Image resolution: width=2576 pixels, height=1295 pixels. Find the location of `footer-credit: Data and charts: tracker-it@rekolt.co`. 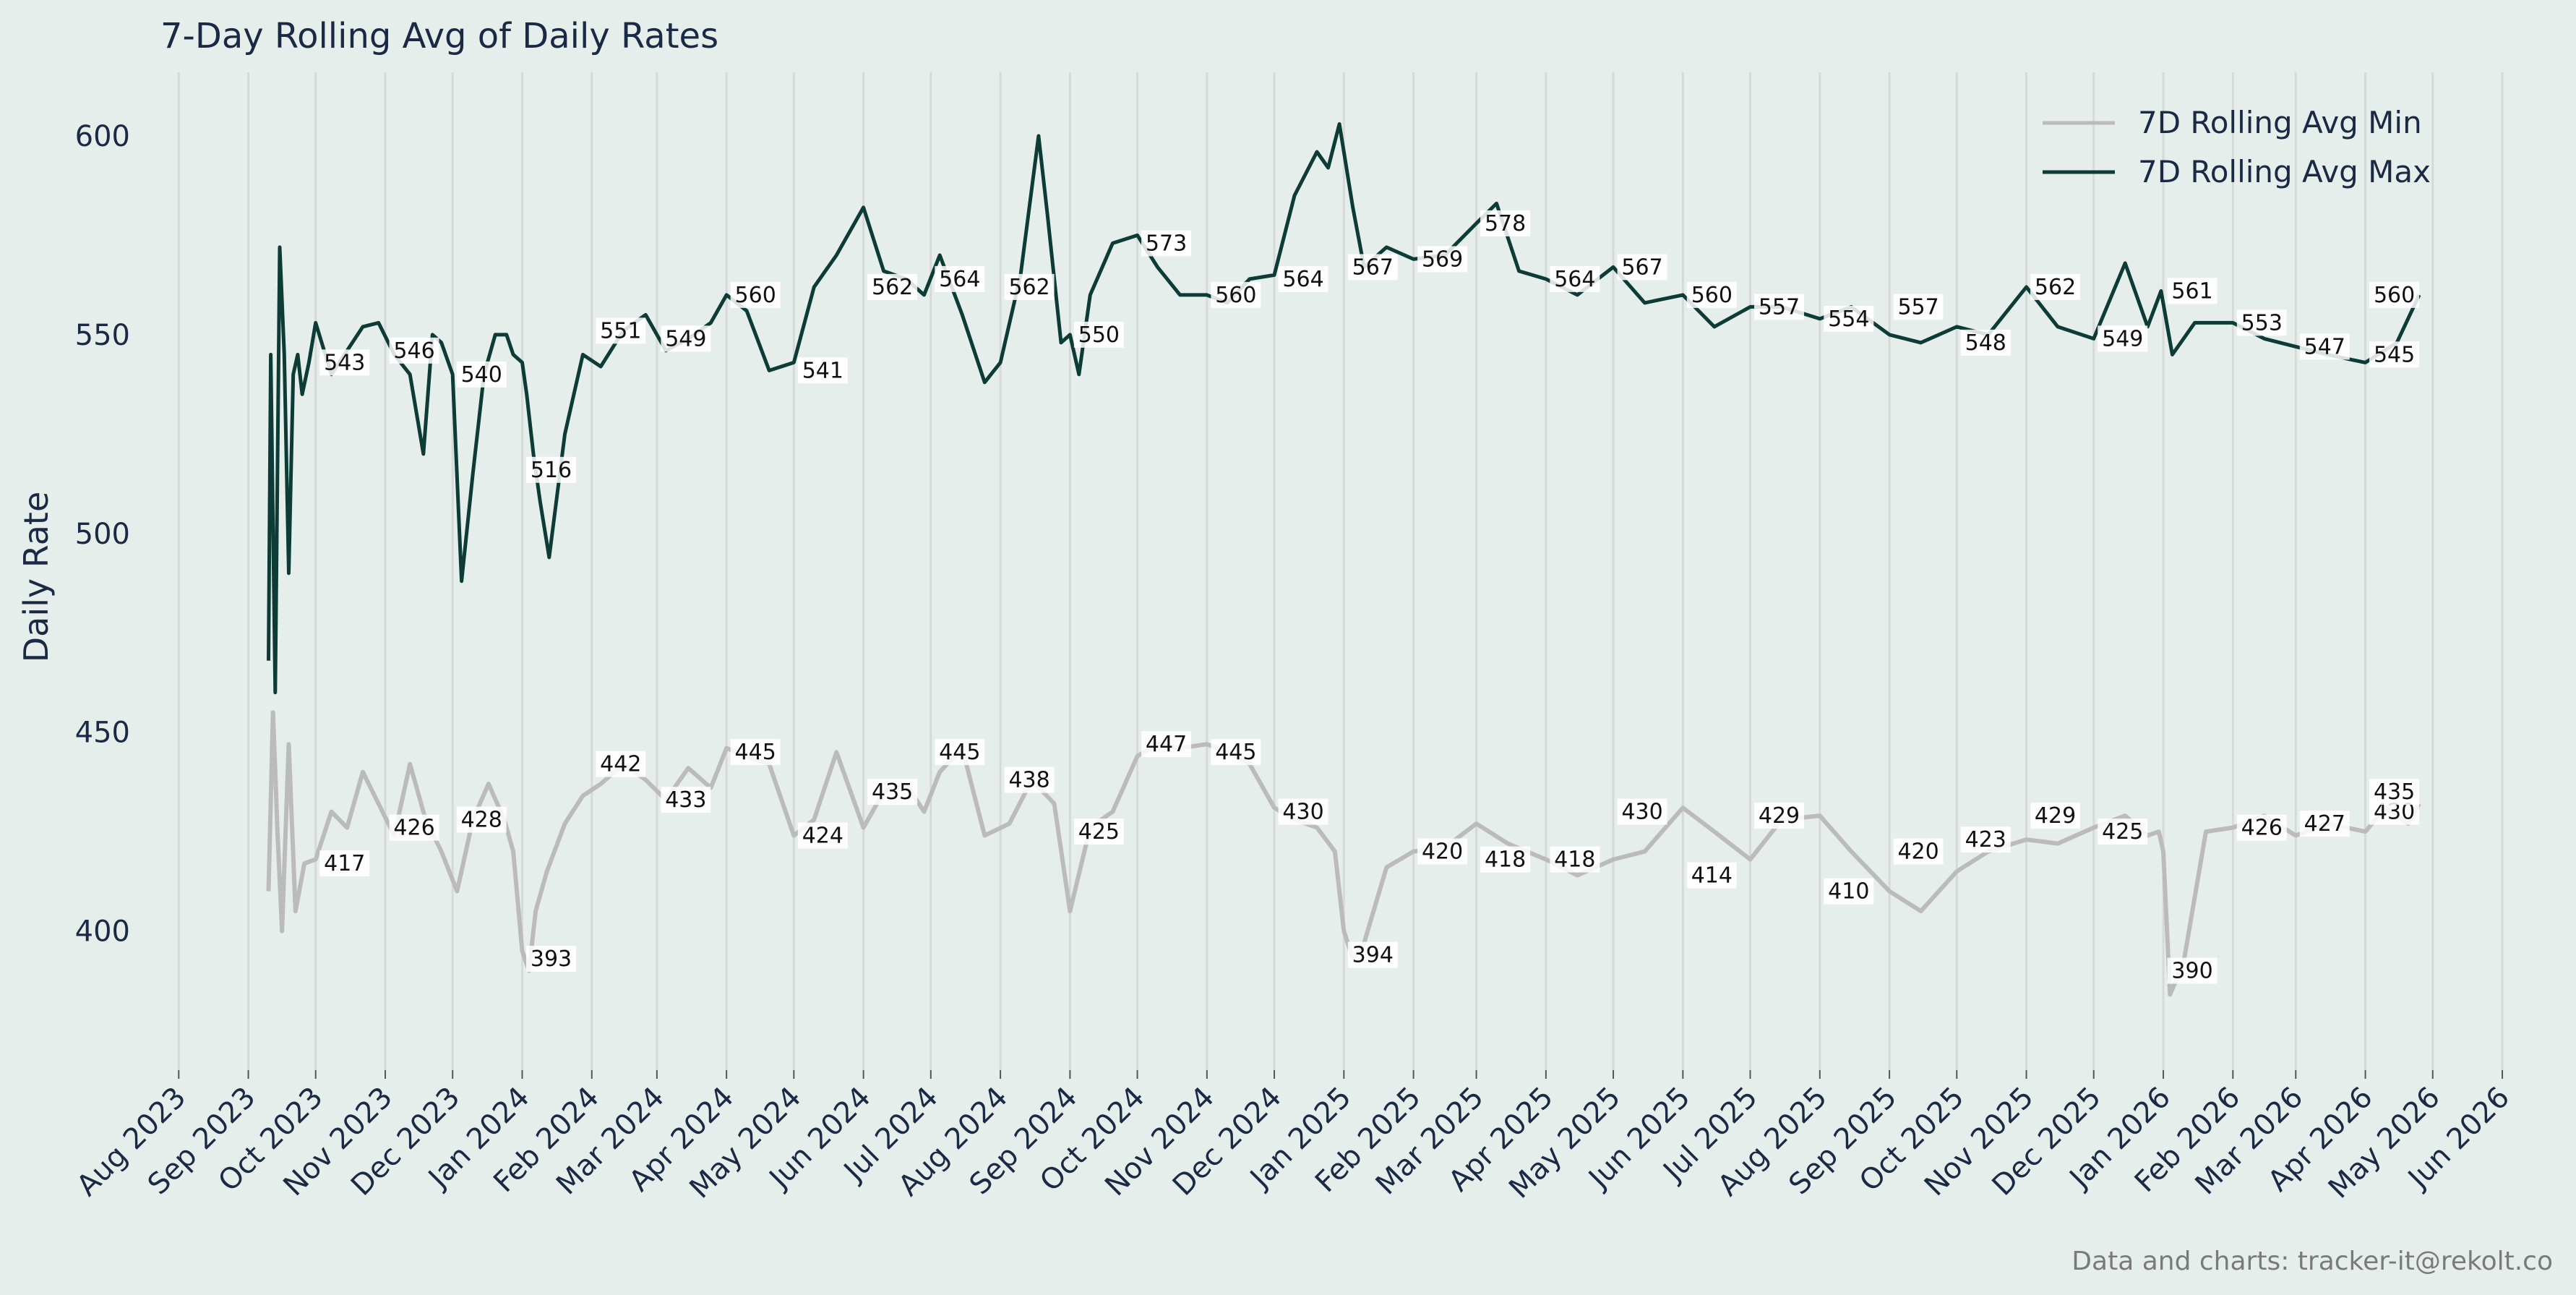

footer-credit: Data and charts: tracker-it@rekolt.co is located at coordinates (2312, 1261).